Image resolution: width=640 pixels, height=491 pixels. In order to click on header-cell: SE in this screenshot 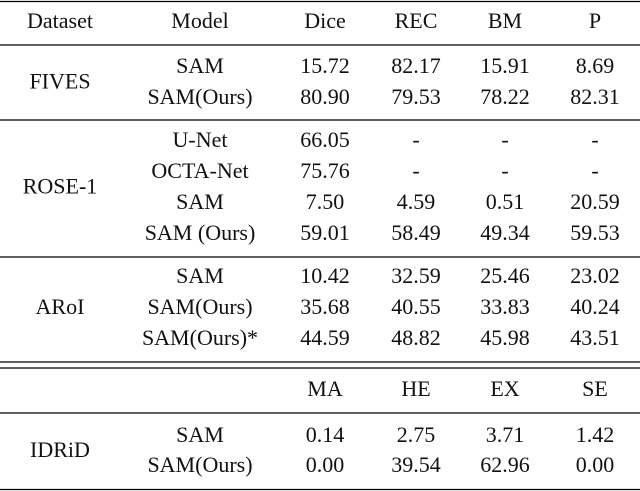, I will do `click(595, 388)`.